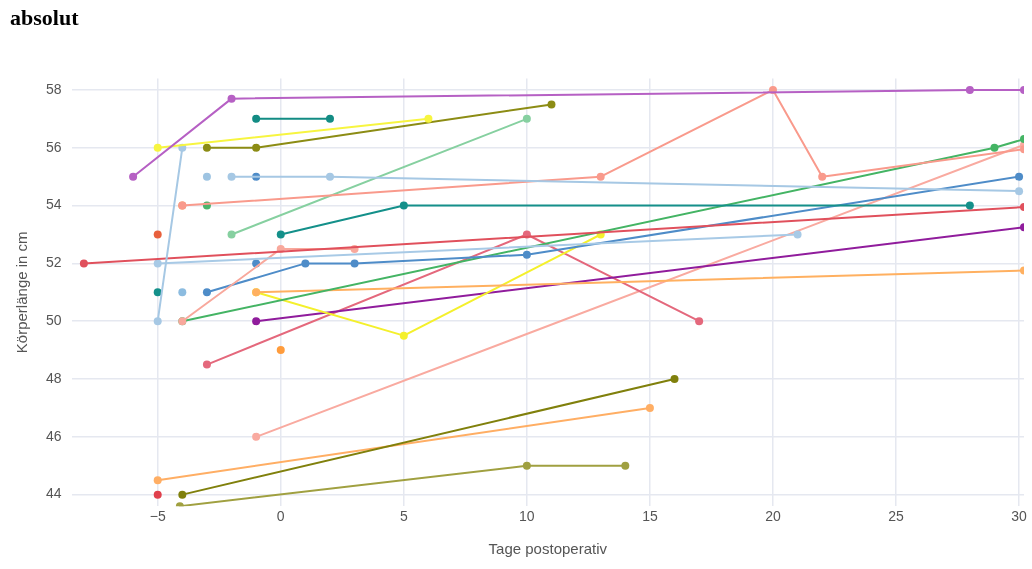 Image resolution: width=1032 pixels, height=569 pixels. Describe the element at coordinates (896, 516) in the screenshot. I see `x-tick-label: 25` at that location.